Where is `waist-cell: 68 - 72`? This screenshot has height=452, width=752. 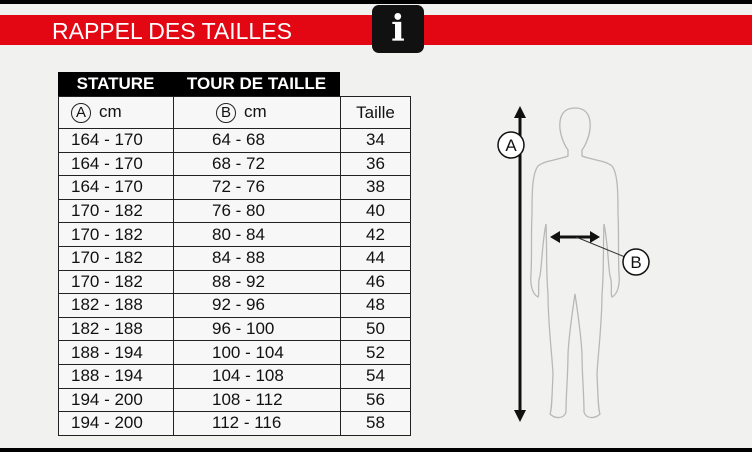
waist-cell: 68 - 72 is located at coordinates (257, 164).